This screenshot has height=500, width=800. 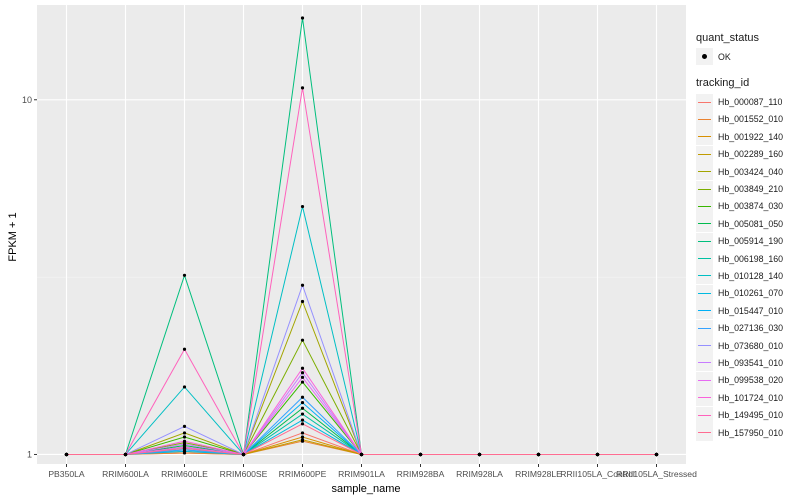 I want to click on x-tick-label: RRII105LA_Stressed, so click(x=656, y=474).